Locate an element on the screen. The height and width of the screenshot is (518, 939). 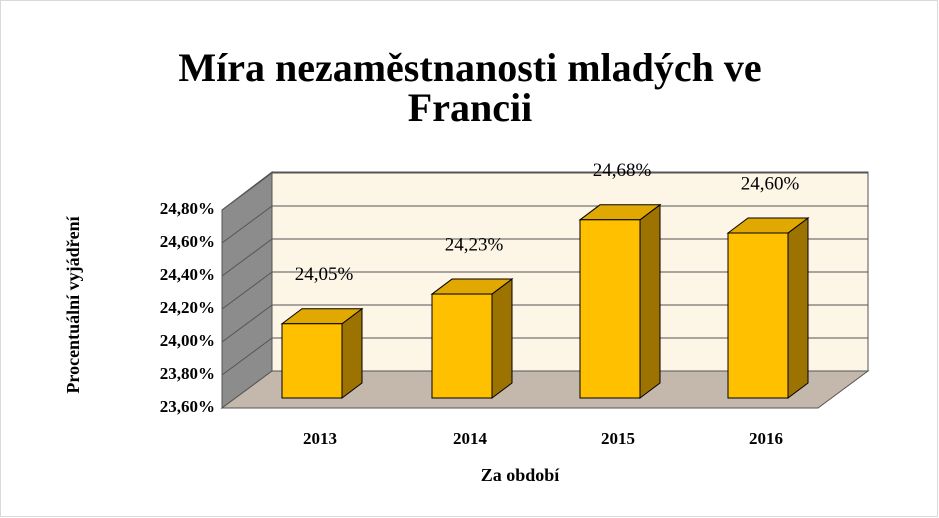
data-label: 24,23% is located at coordinates (474, 244).